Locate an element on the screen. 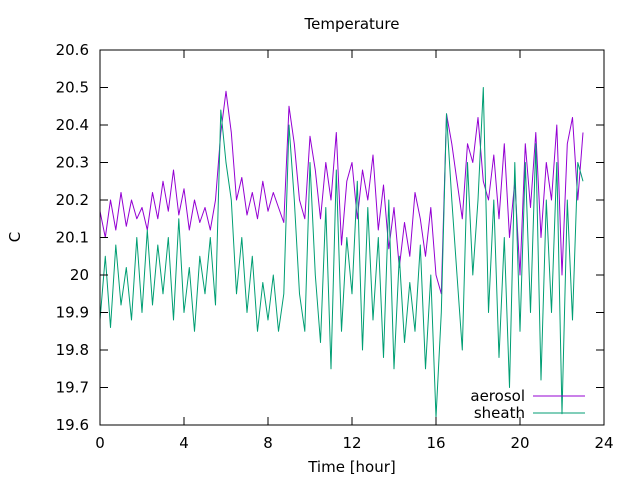  y-tick-label: 20.6 is located at coordinates (72, 50).